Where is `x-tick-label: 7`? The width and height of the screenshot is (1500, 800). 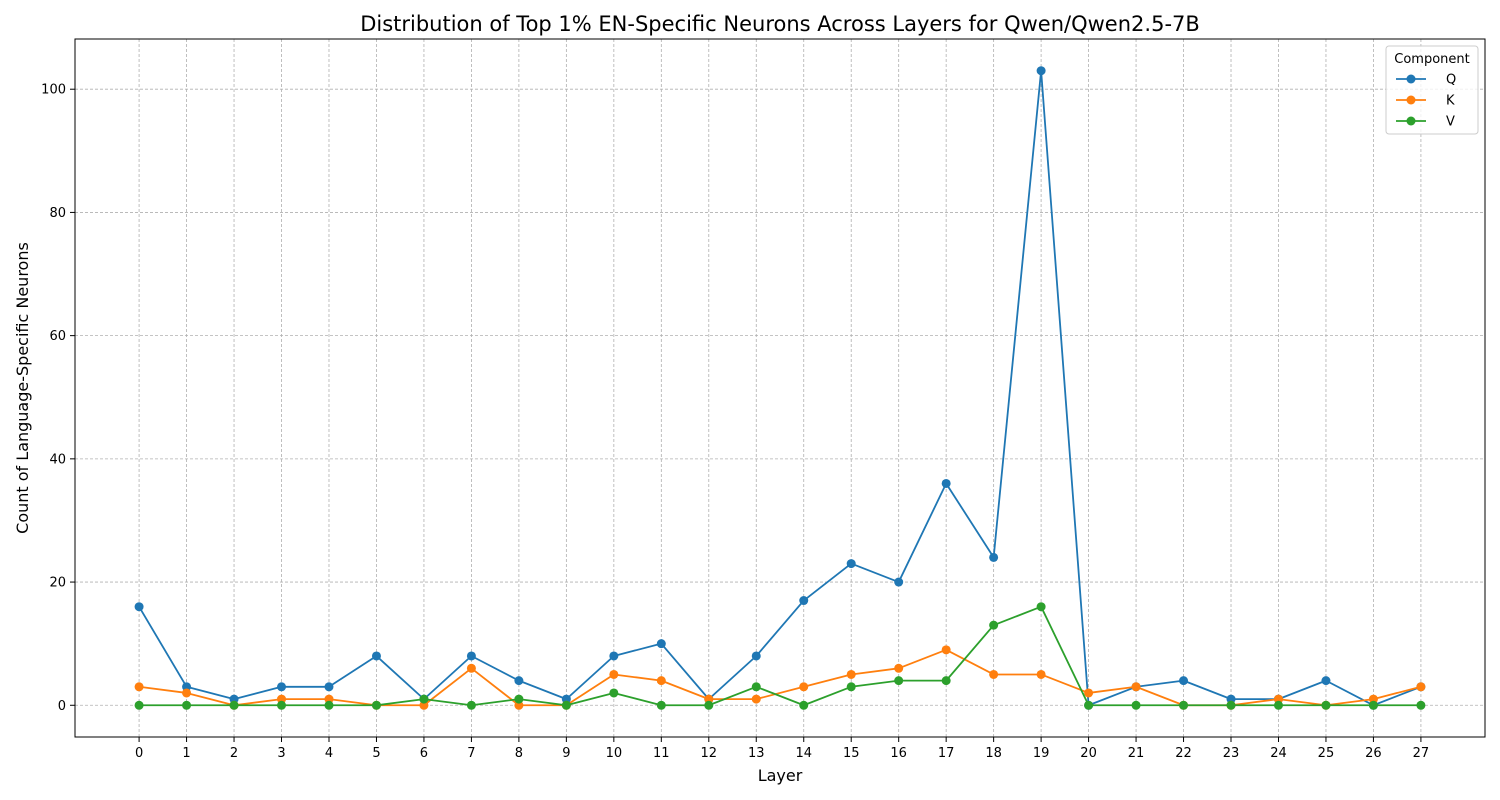 x-tick-label: 7 is located at coordinates (471, 753).